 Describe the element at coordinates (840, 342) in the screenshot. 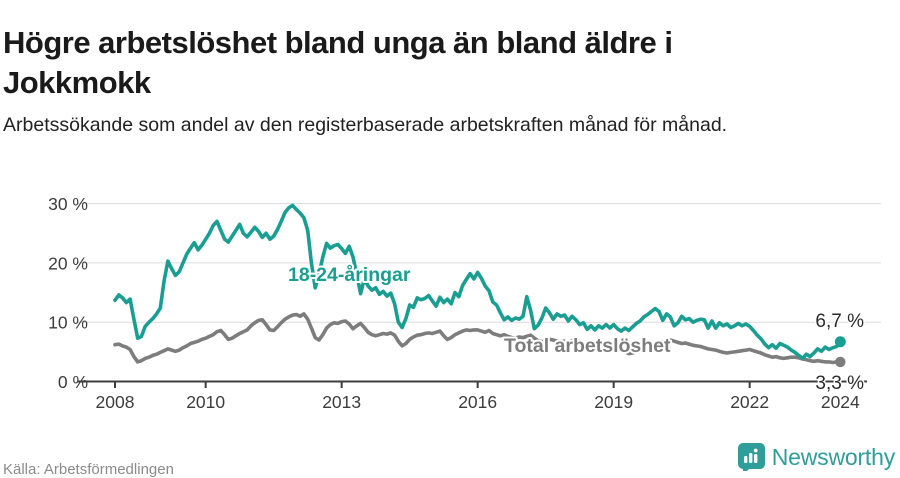

I see `youth-line-end-dot` at that location.